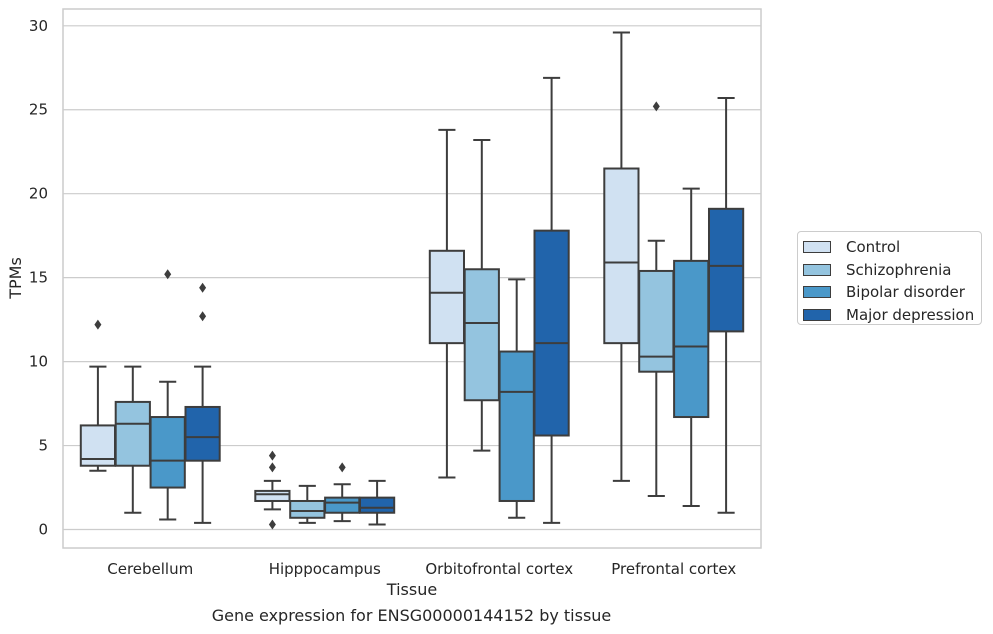 This screenshot has height=634, width=993. I want to click on legend-label: Bipolar disorder, so click(905, 292).